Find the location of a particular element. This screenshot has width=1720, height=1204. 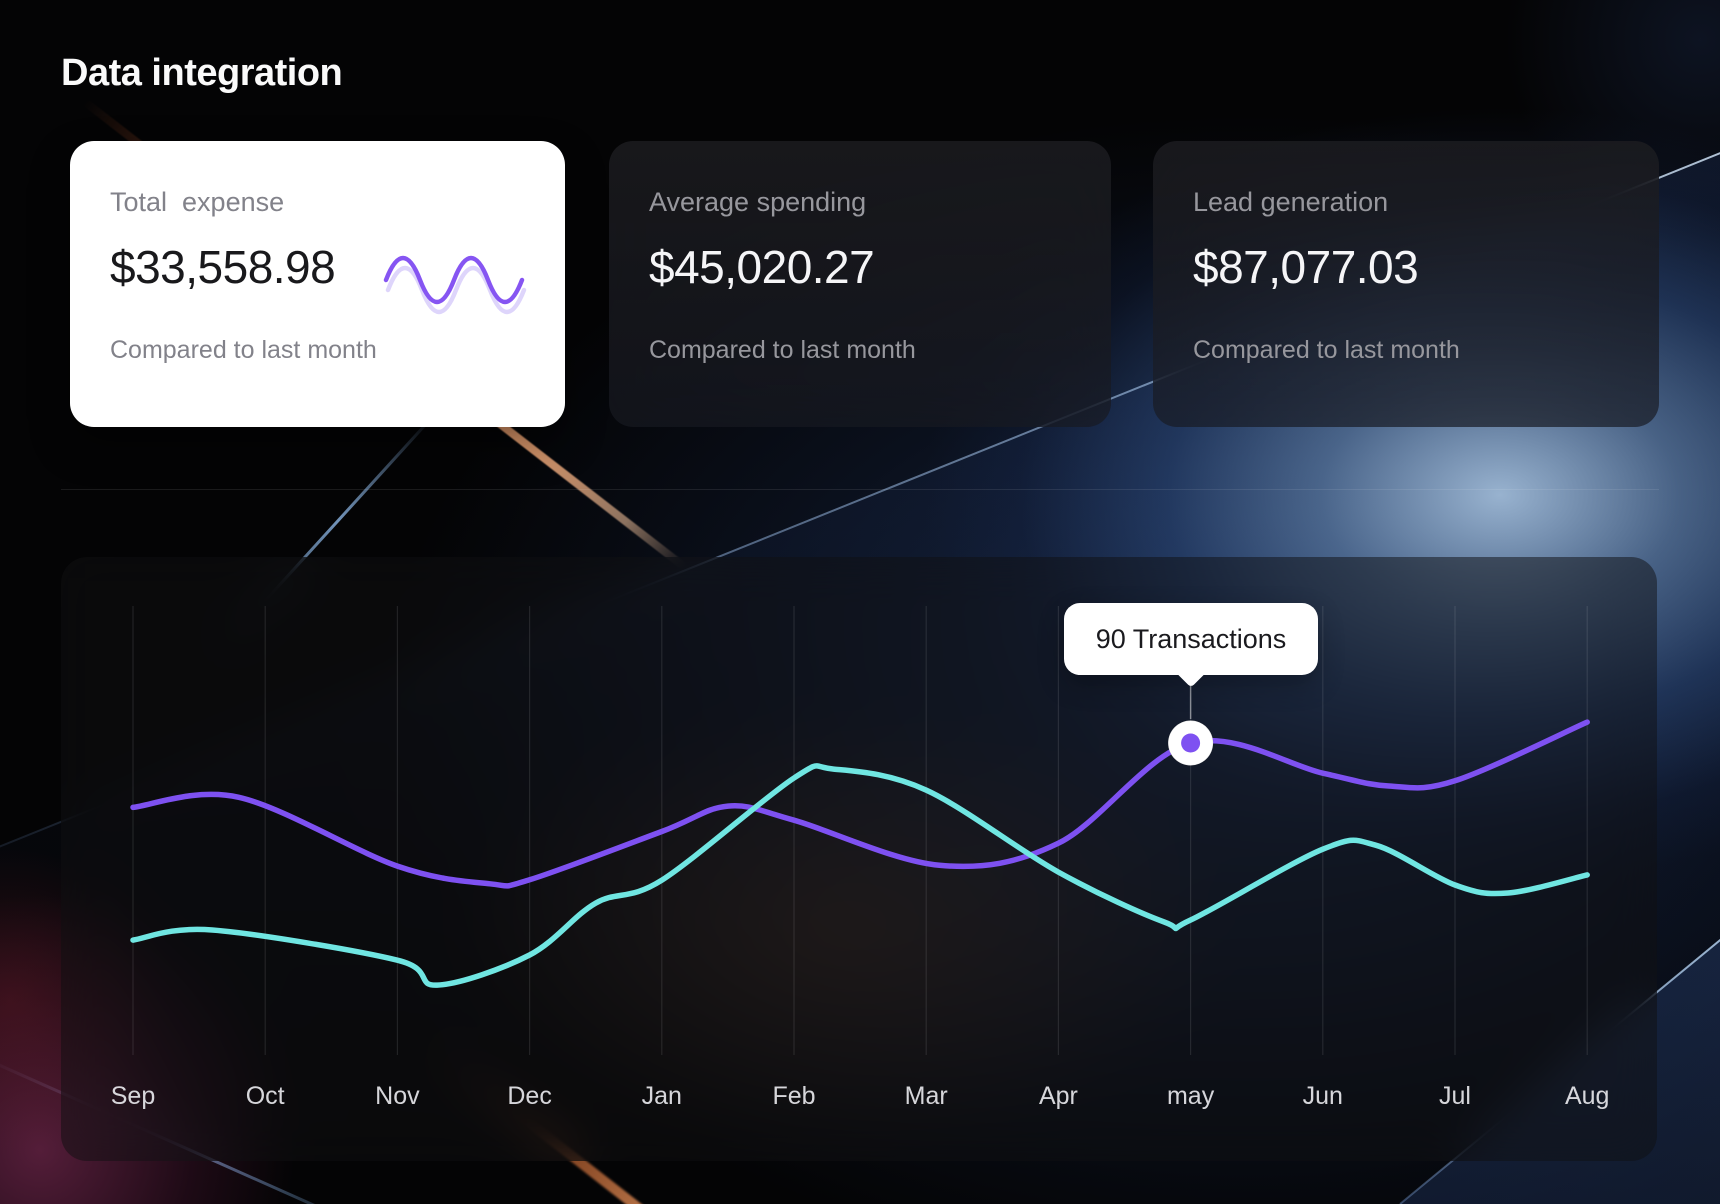

x-axis-label-Dec: Dec is located at coordinates (529, 1096).